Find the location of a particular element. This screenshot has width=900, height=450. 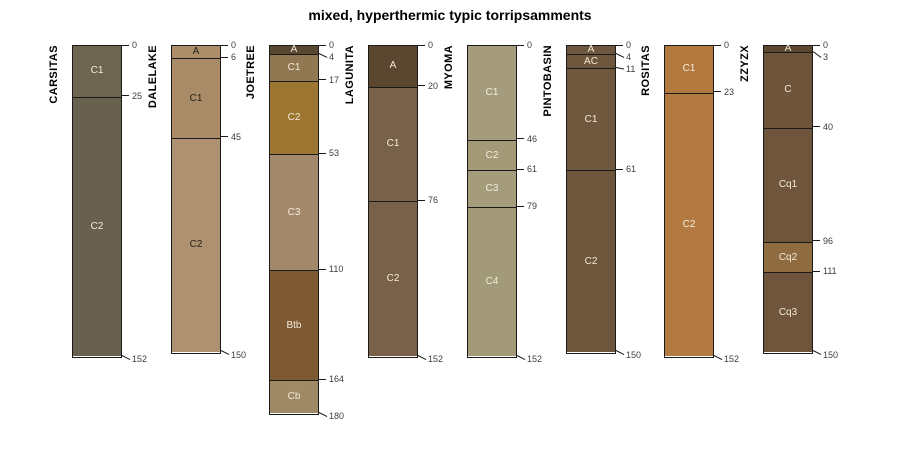

horizon-label: C is located at coordinates (788, 90).